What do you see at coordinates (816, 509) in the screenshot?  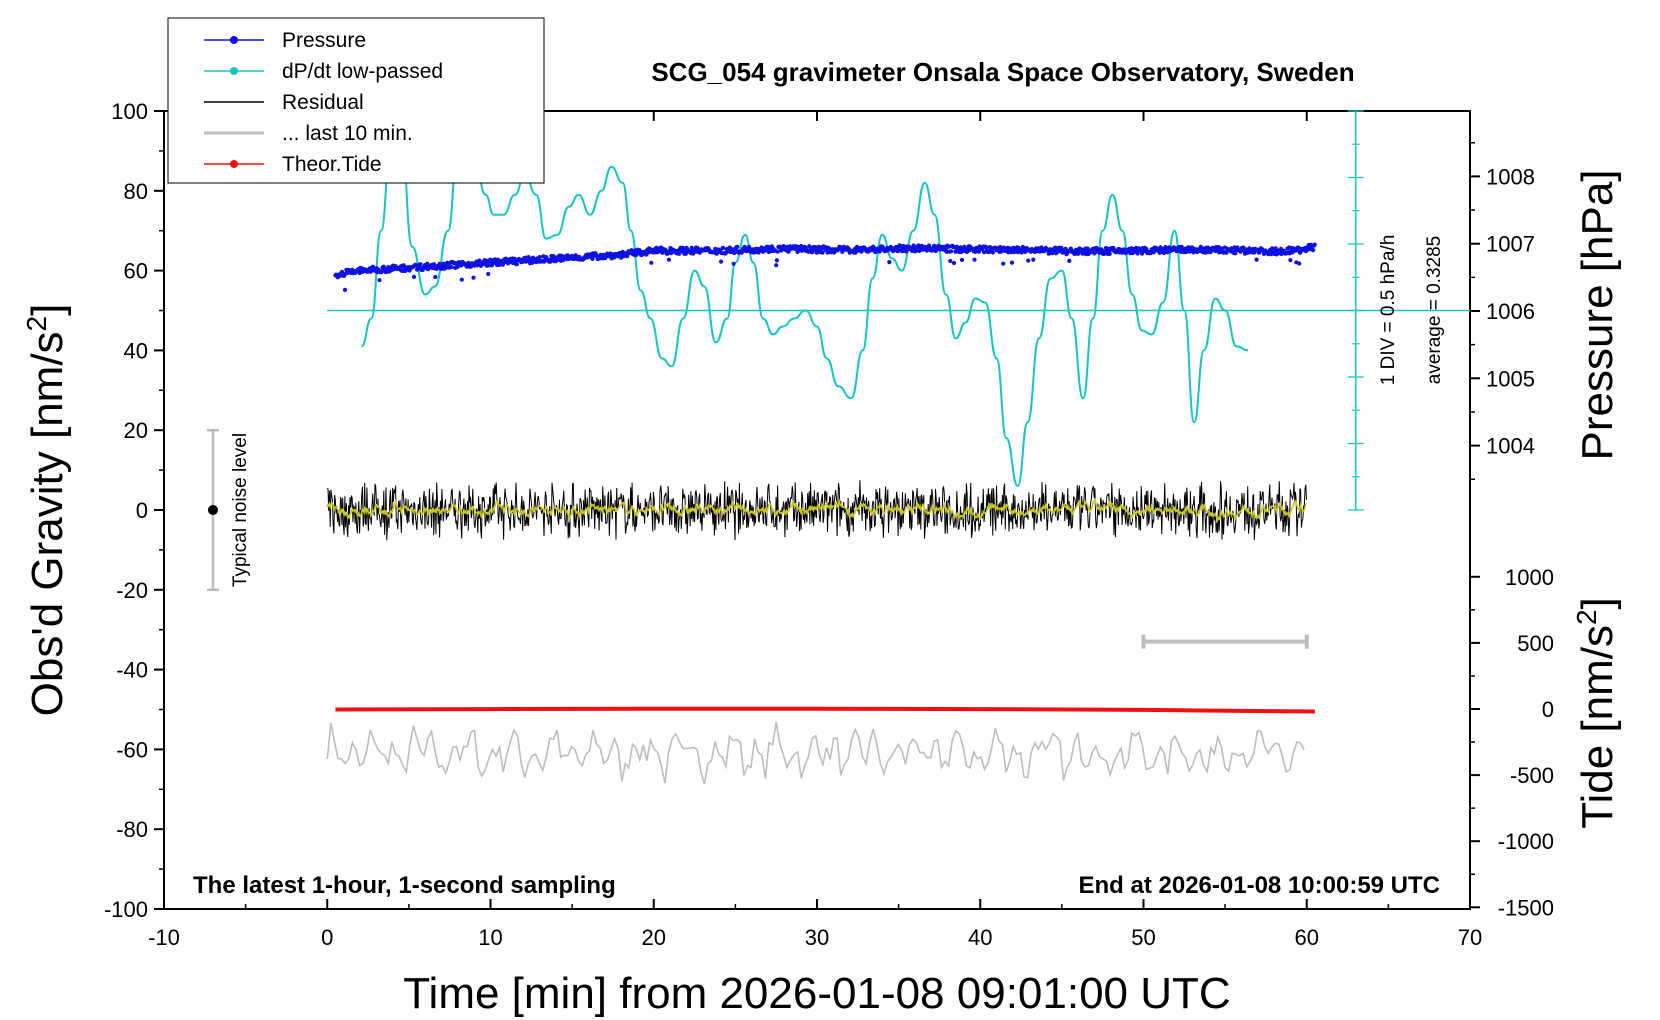 I see `residual-smooth-line` at bounding box center [816, 509].